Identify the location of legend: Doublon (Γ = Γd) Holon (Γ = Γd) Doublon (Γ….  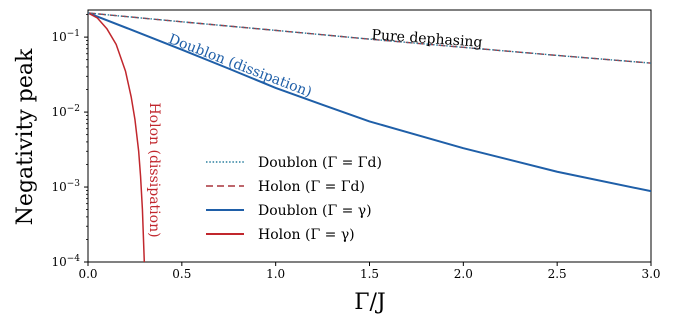
(294, 199).